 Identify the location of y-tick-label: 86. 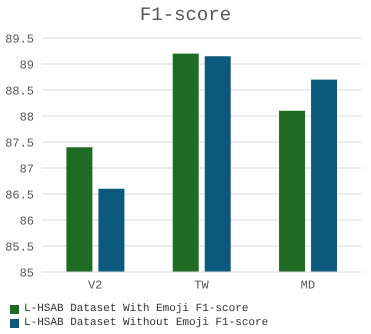
(27, 221).